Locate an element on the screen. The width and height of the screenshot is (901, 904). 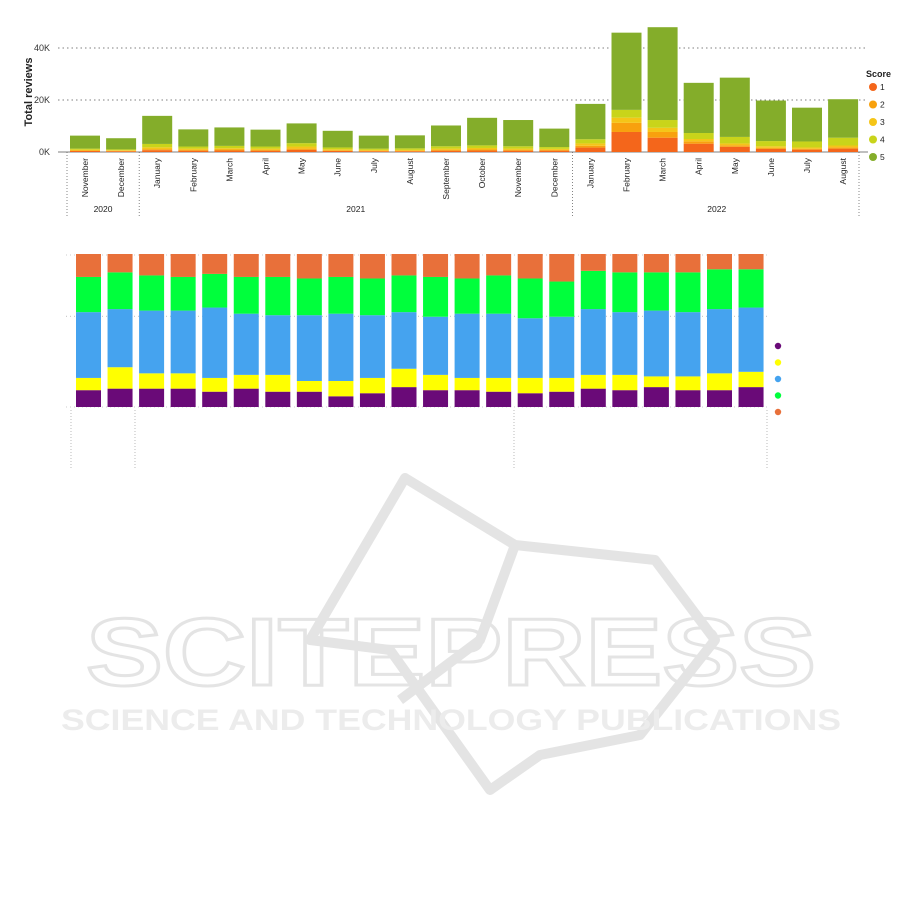
year-dividers is located at coordinates (419, 439).